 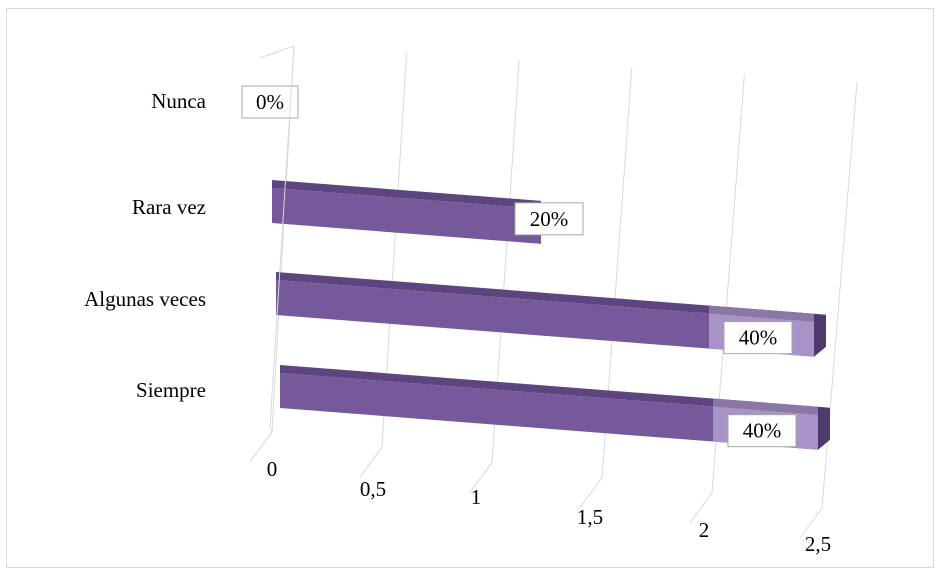 I want to click on floor-edge, so click(x=261, y=447).